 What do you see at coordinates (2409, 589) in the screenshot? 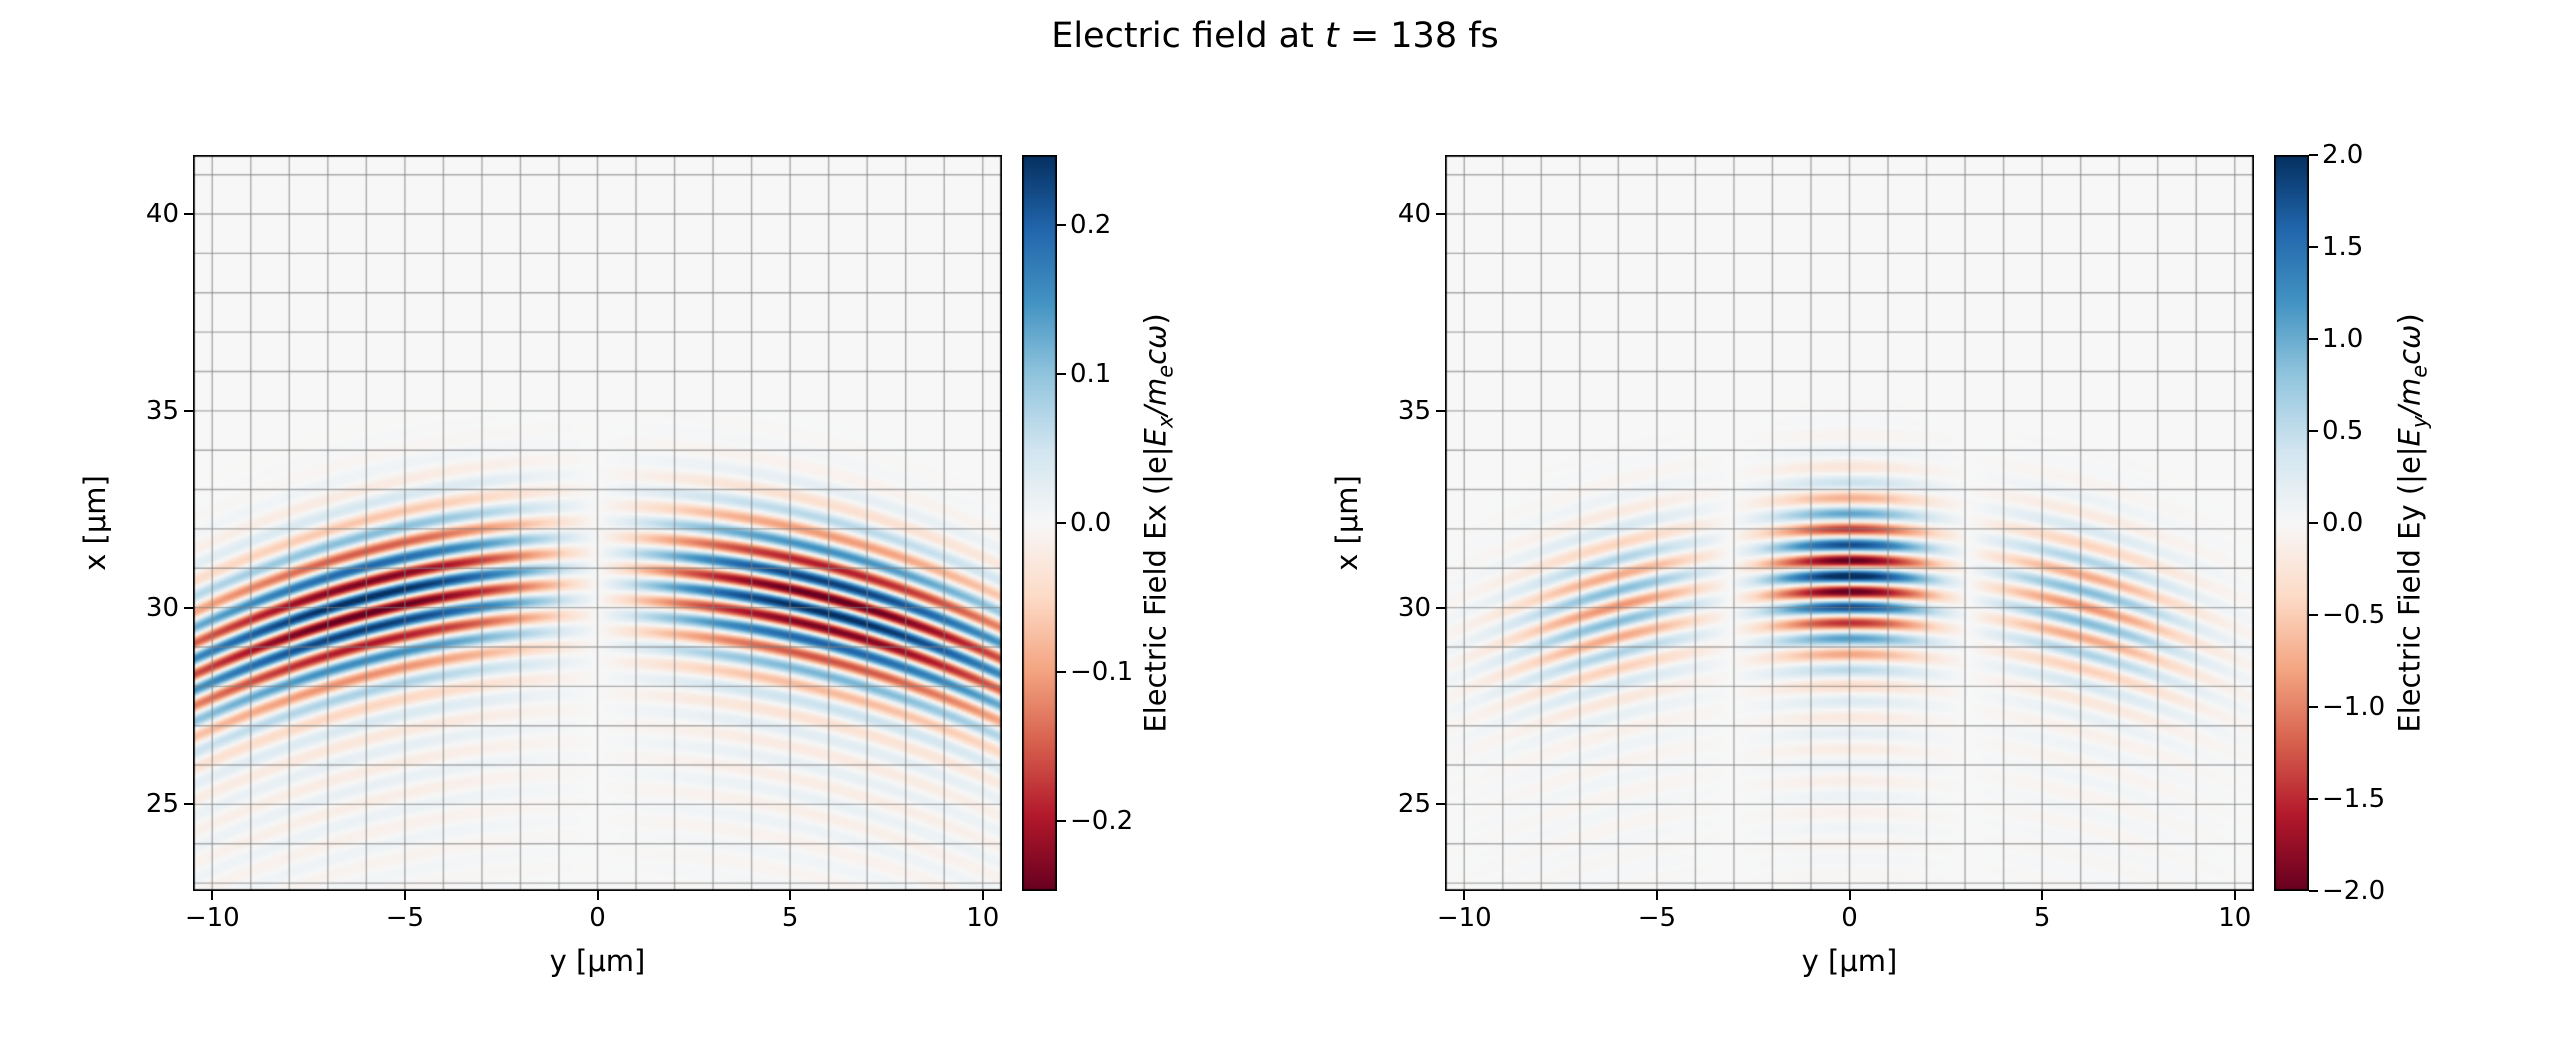
I see `cb-ey-text: Electric Field Ey (|e|` at bounding box center [2409, 589].